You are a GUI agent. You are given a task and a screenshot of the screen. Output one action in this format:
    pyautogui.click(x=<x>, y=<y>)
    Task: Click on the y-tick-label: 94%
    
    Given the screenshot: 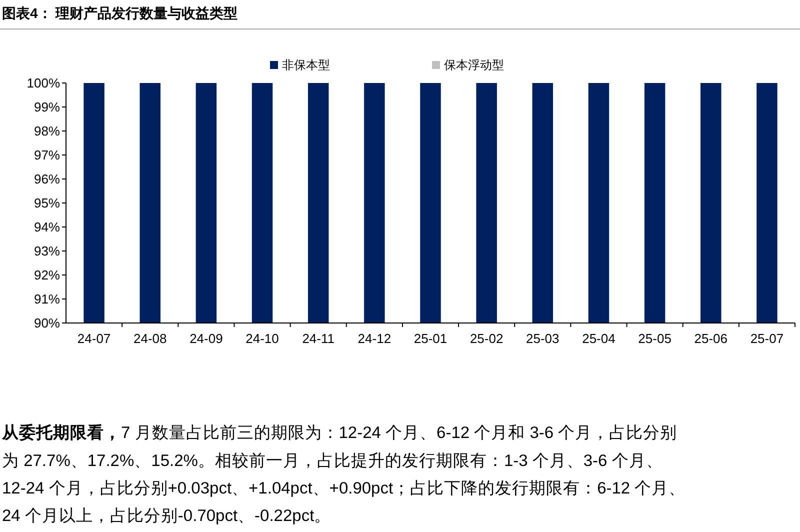 What is the action you would take?
    pyautogui.click(x=47, y=227)
    